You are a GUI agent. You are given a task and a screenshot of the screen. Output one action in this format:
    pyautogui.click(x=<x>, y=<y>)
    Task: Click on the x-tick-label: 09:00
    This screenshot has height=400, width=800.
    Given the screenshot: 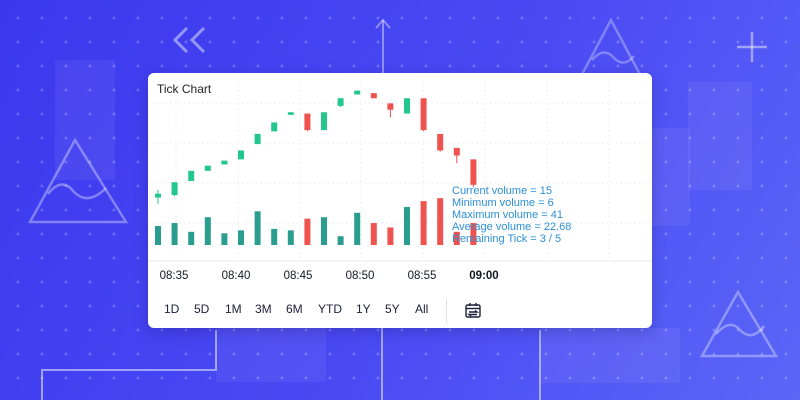 What is the action you would take?
    pyautogui.click(x=483, y=276)
    